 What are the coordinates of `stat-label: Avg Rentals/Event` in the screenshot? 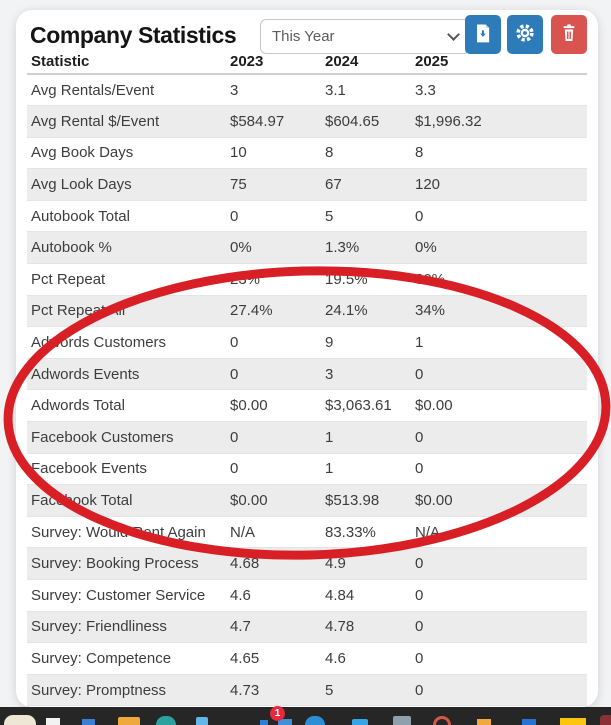 It's located at (126, 90).